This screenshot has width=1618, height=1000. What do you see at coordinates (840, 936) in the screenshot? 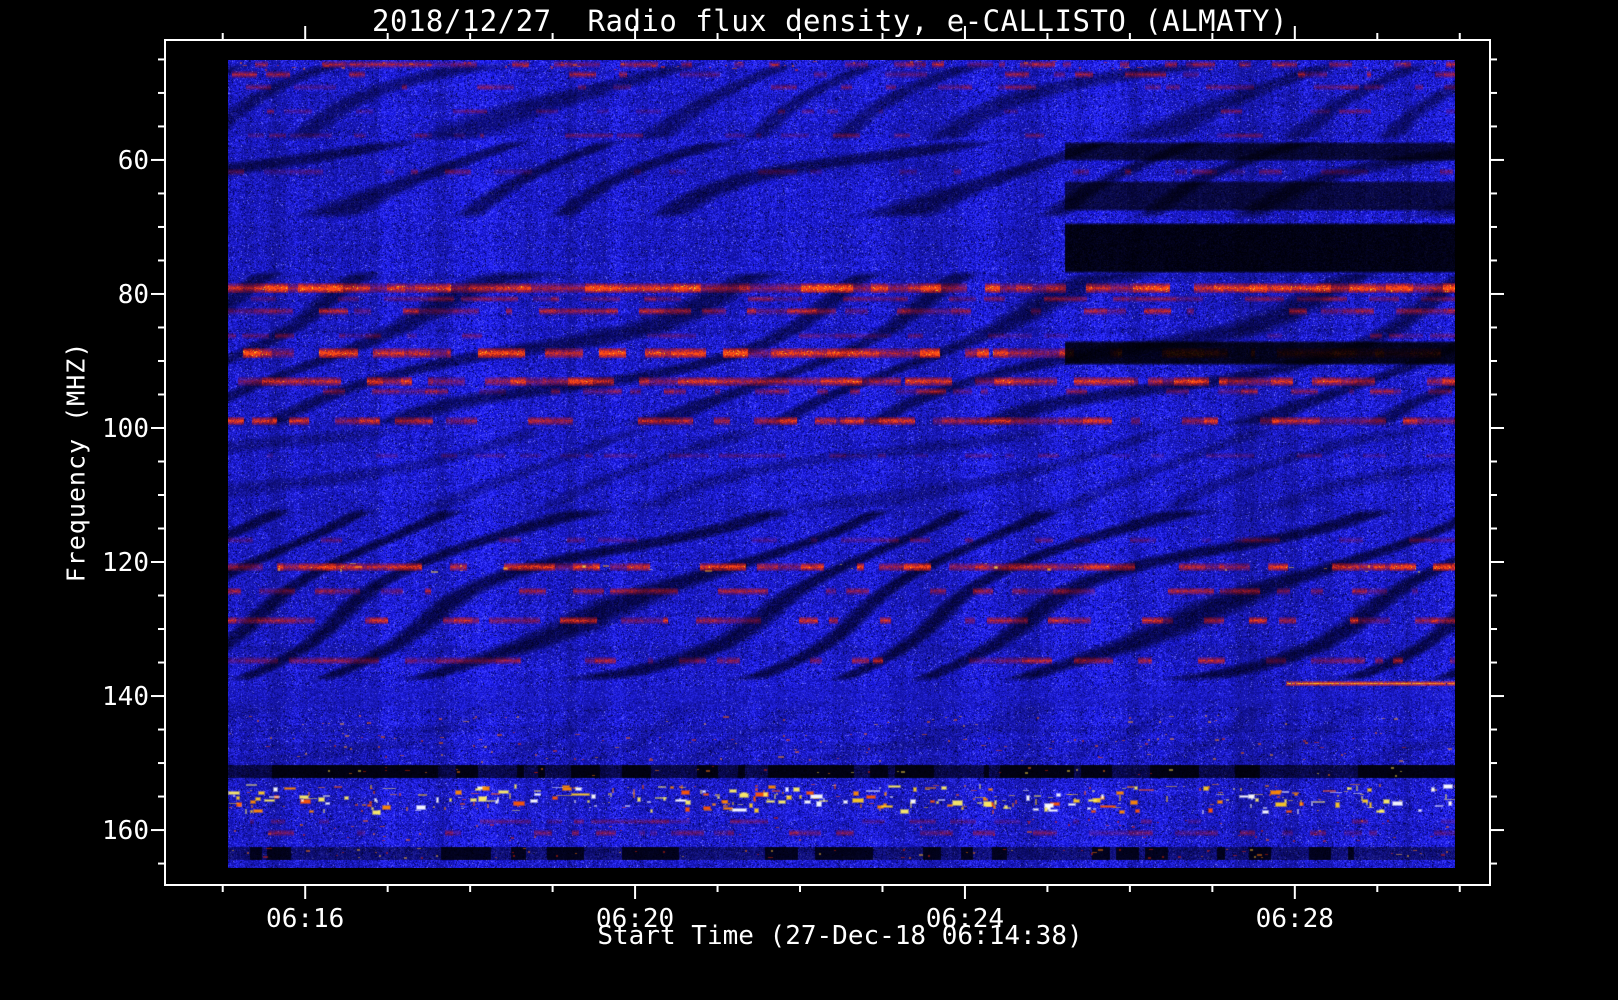
I see `x-axis-label: Start Time (27-Dec-18 06:14:38)` at bounding box center [840, 936].